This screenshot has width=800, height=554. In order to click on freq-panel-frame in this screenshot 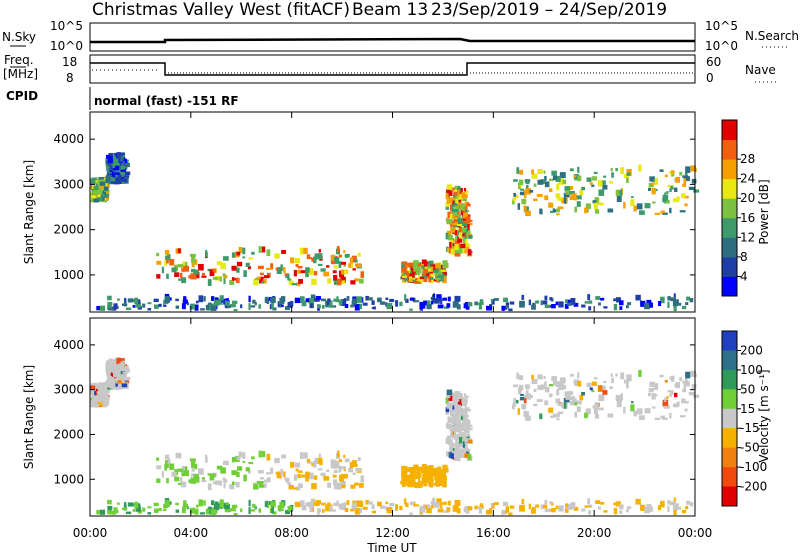, I will do `click(392, 69)`.